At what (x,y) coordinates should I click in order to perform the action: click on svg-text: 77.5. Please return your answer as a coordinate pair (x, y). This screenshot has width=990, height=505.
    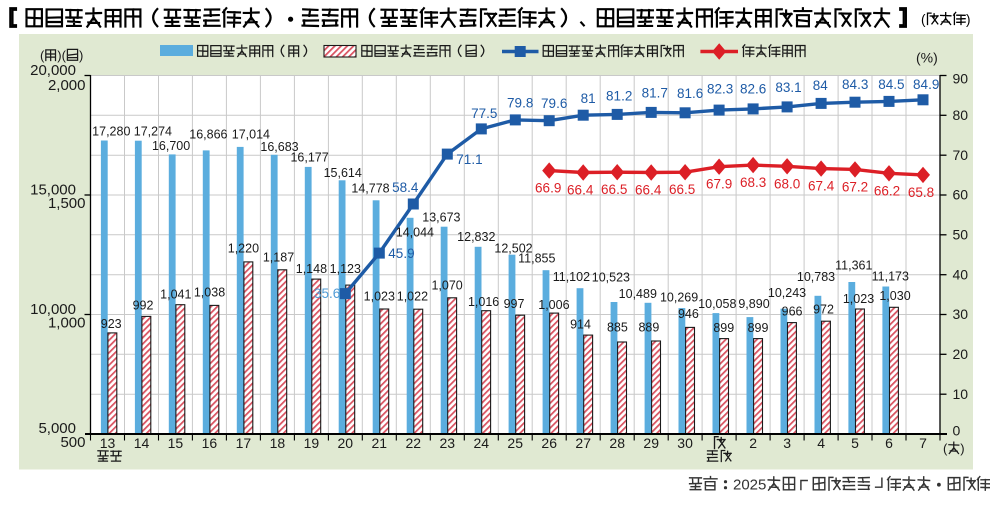
    Looking at the image, I should click on (484, 113).